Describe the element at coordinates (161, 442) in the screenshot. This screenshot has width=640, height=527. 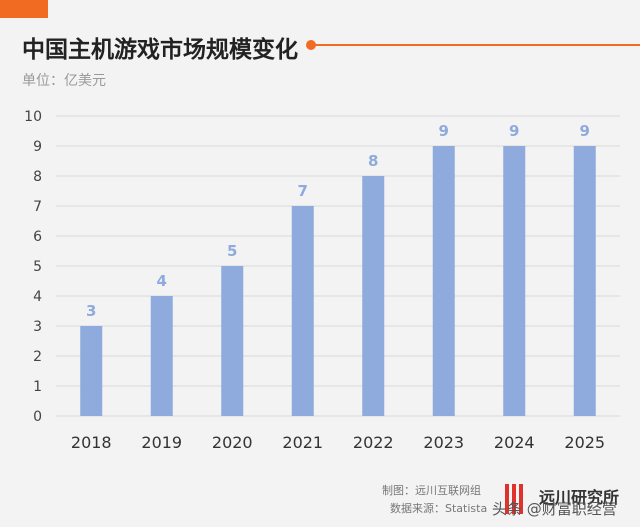
I see `x-tick-label: 2019` at that location.